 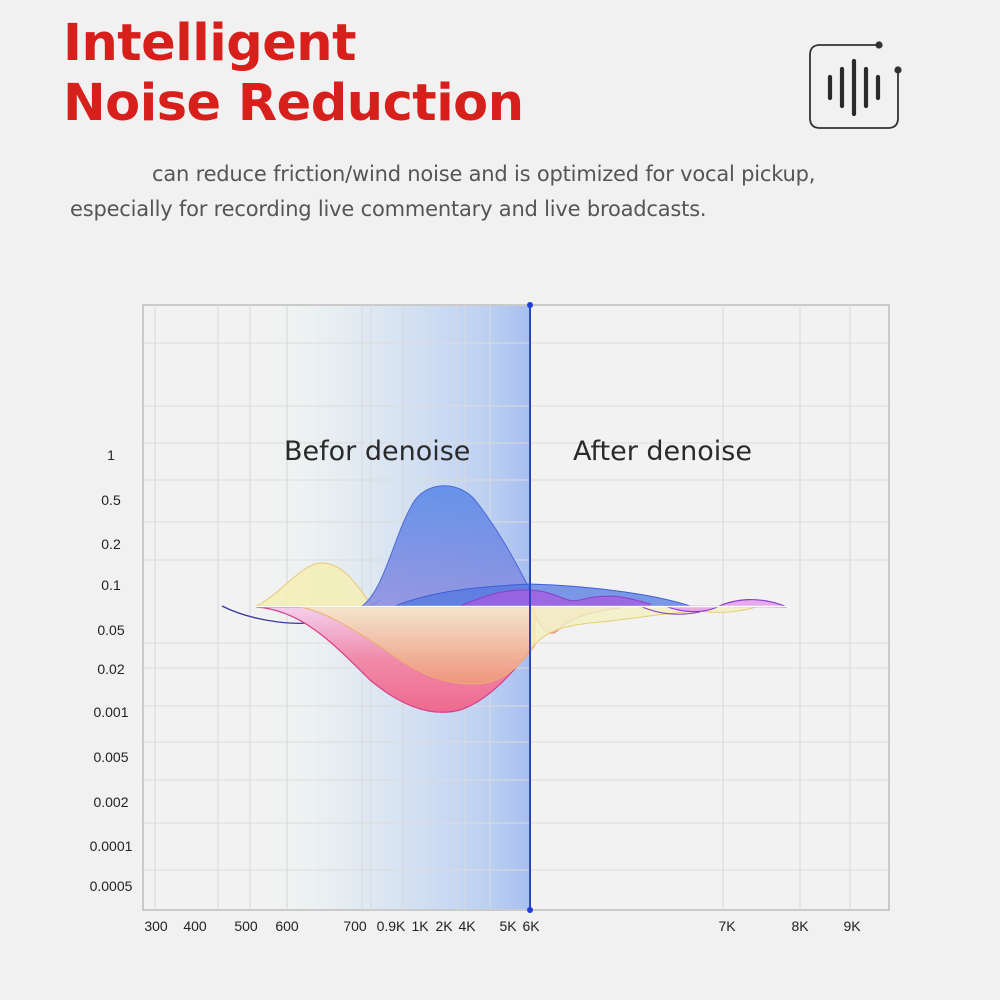 What do you see at coordinates (111, 669) in the screenshot?
I see `y-tick: 0.02` at bounding box center [111, 669].